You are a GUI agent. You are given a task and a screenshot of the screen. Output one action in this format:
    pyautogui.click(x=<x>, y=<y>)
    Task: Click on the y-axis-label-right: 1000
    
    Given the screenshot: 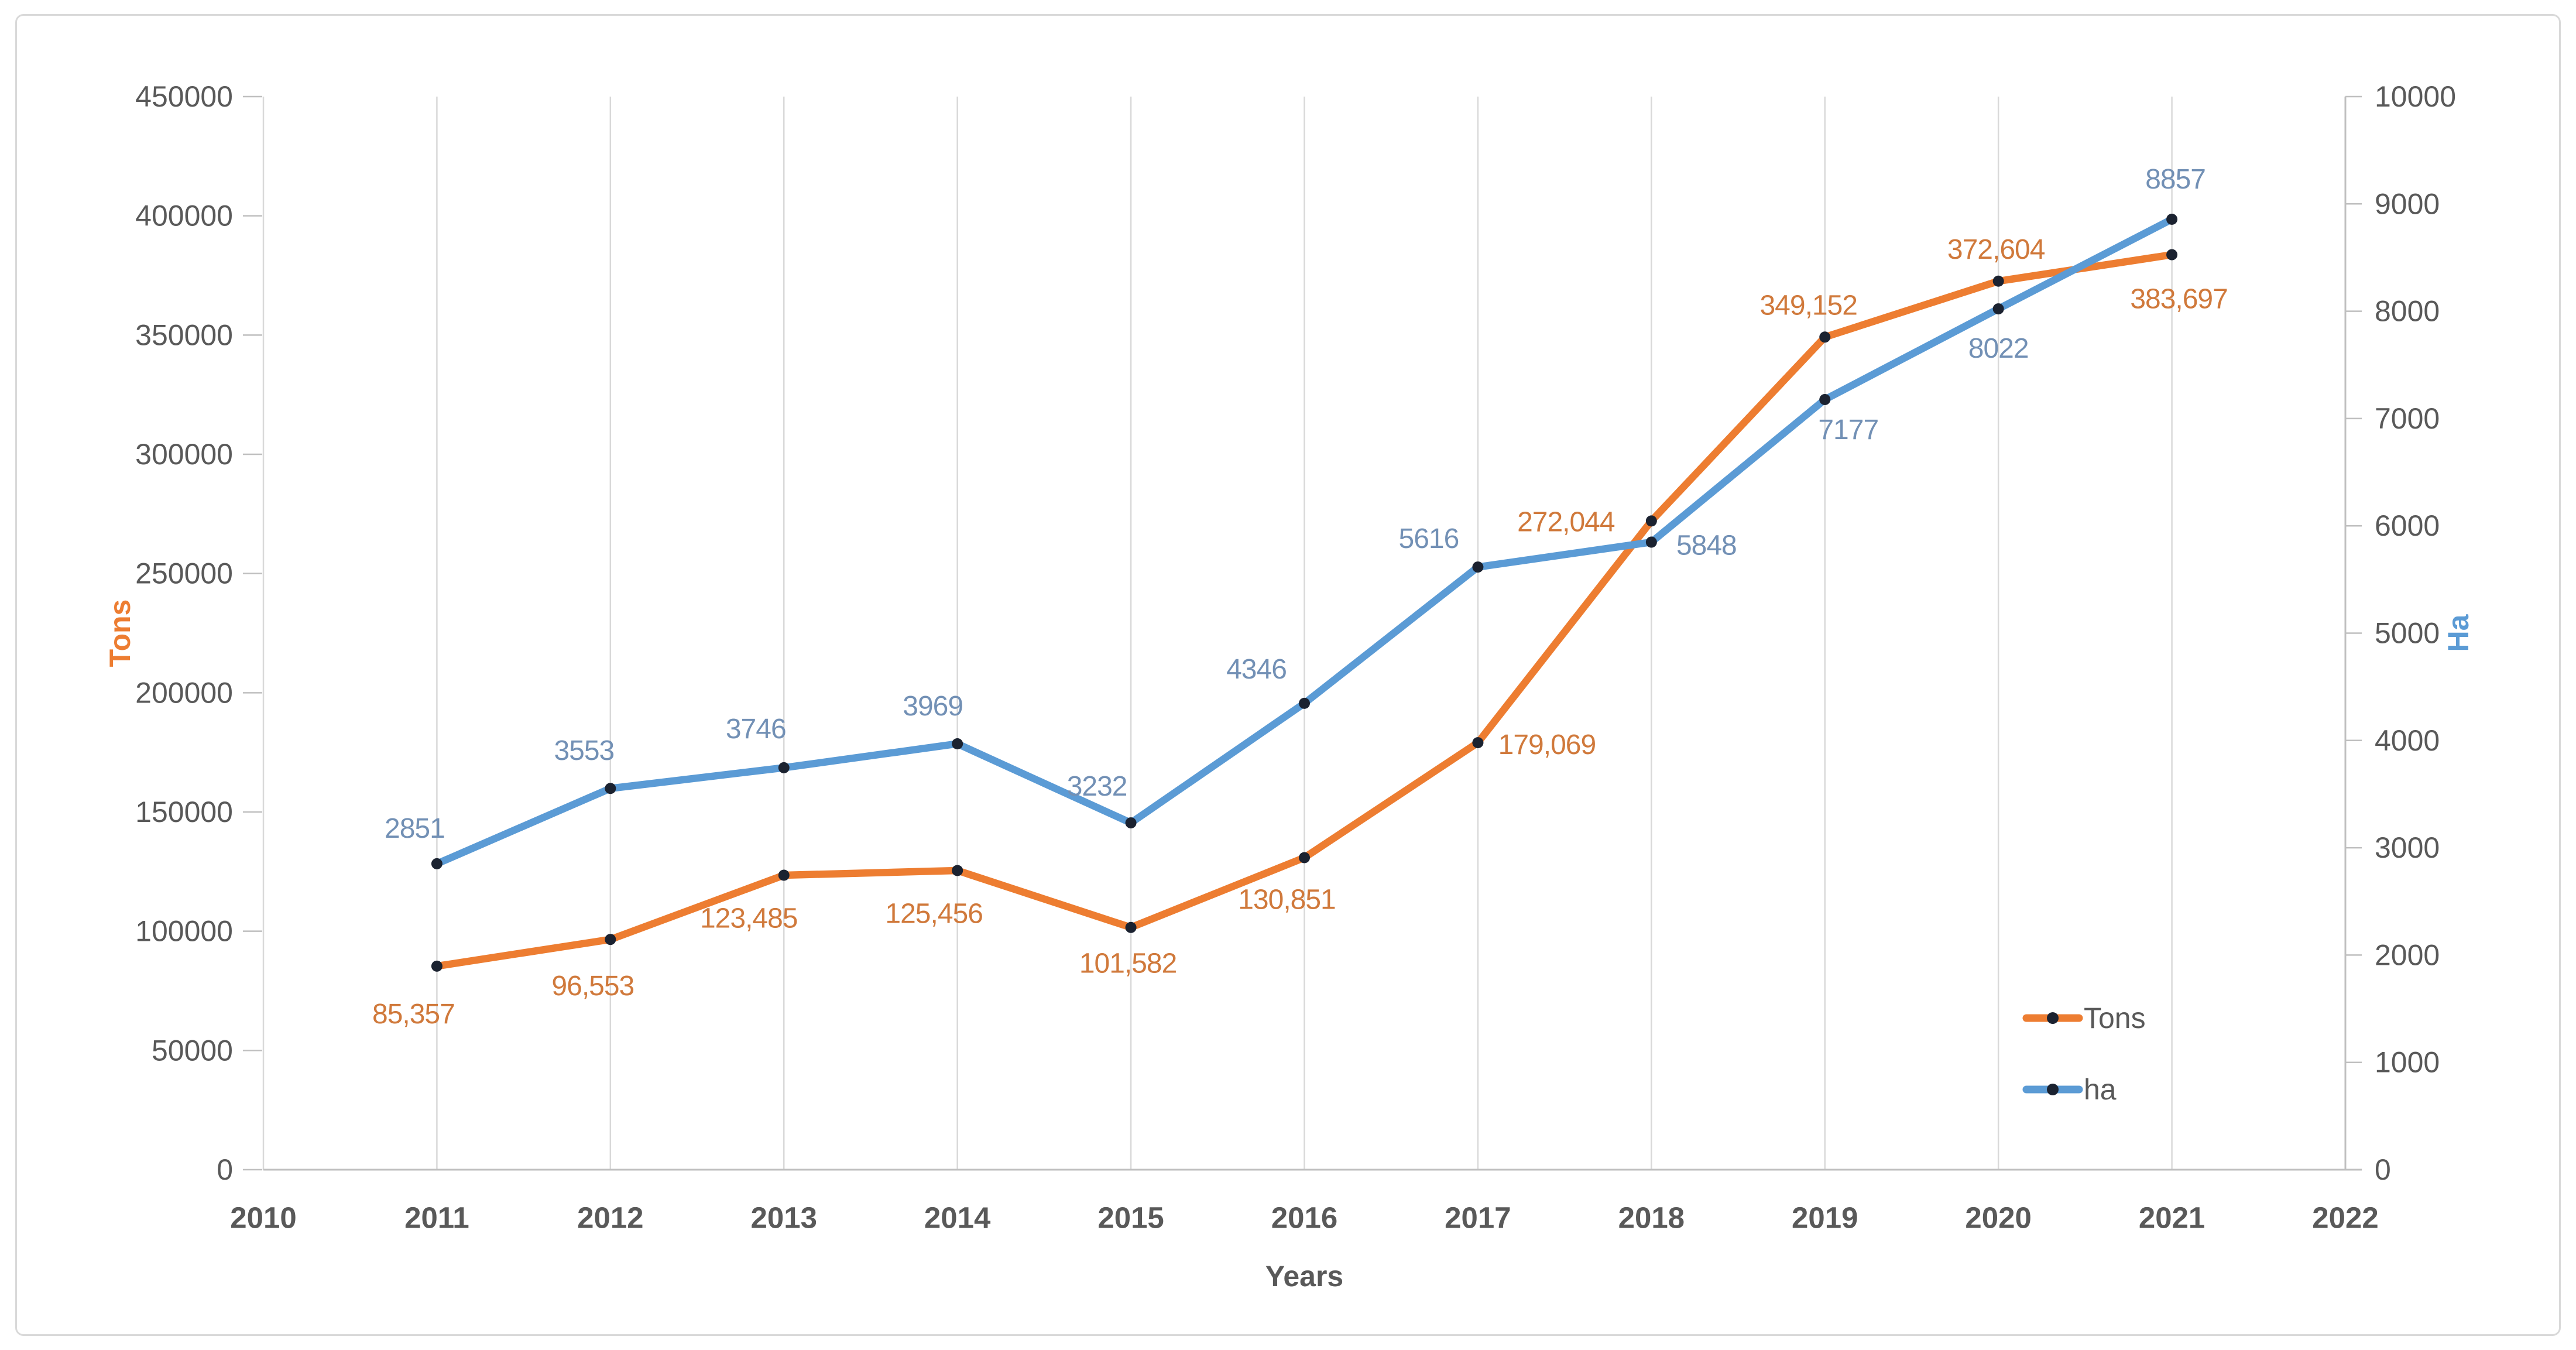 What is the action you would take?
    pyautogui.click(x=2407, y=1062)
    